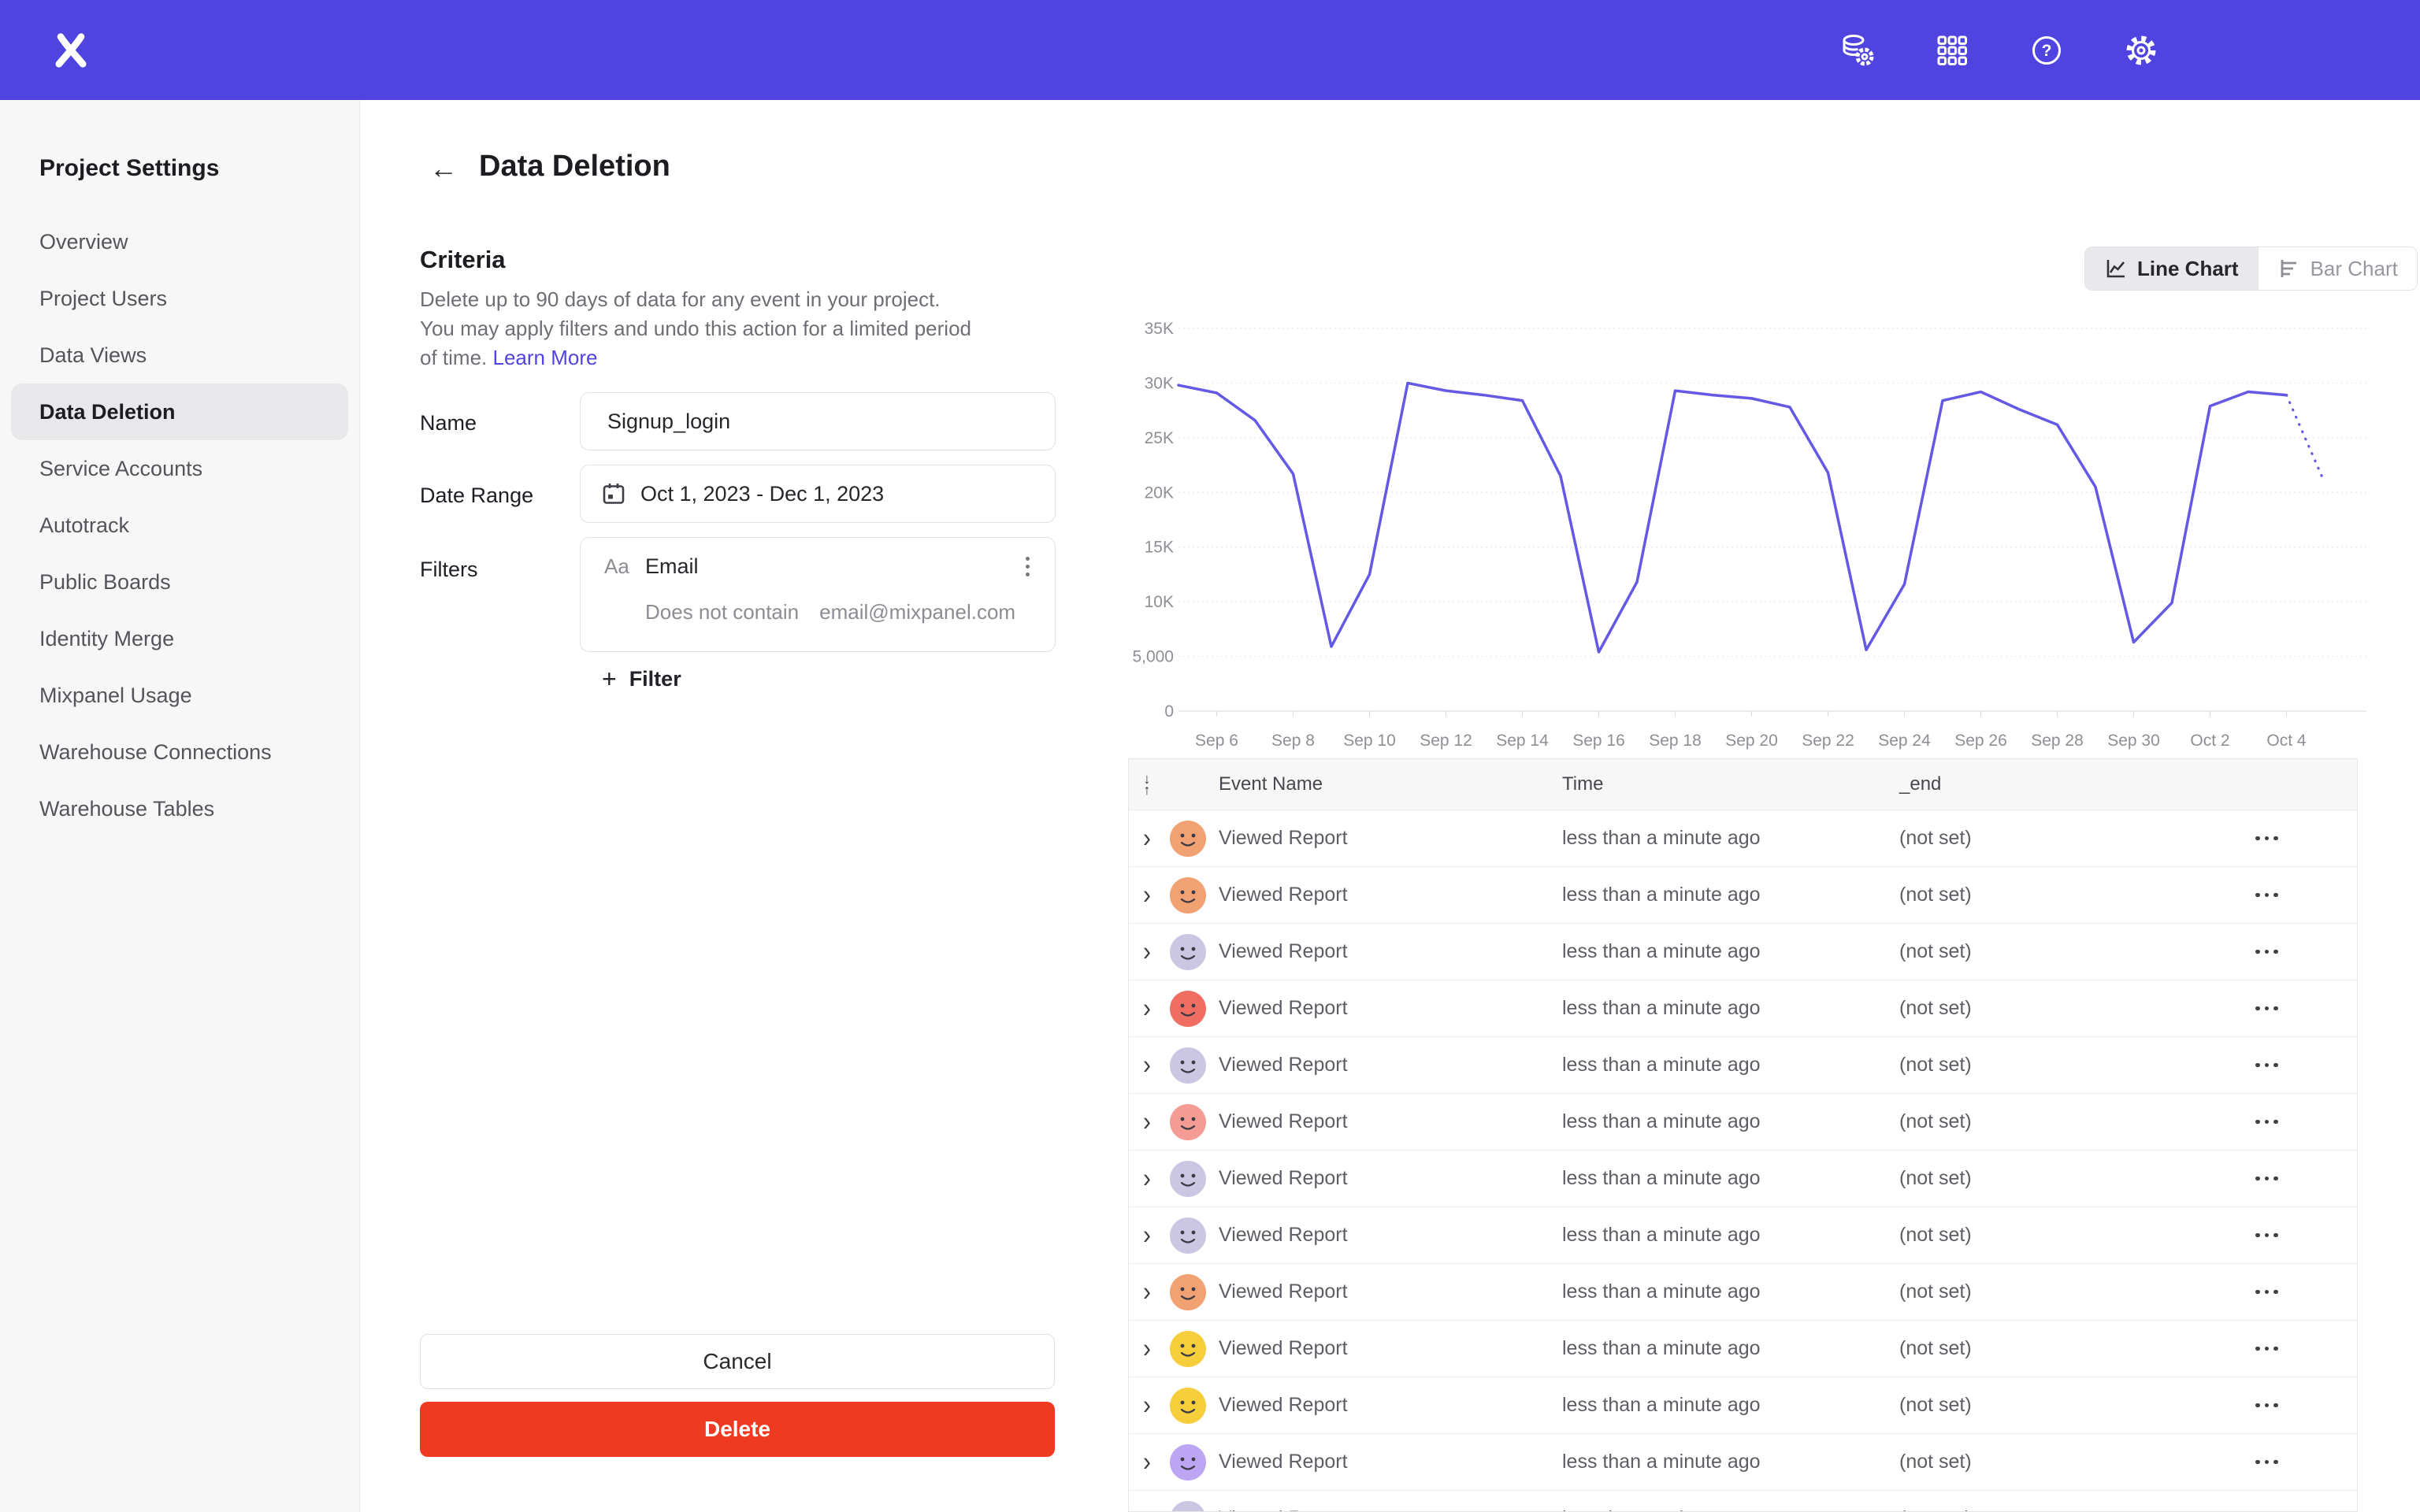 Image resolution: width=2420 pixels, height=1512 pixels. Describe the element at coordinates (93, 355) in the screenshot. I see `sidebar-item-data-views: Data Views` at that location.